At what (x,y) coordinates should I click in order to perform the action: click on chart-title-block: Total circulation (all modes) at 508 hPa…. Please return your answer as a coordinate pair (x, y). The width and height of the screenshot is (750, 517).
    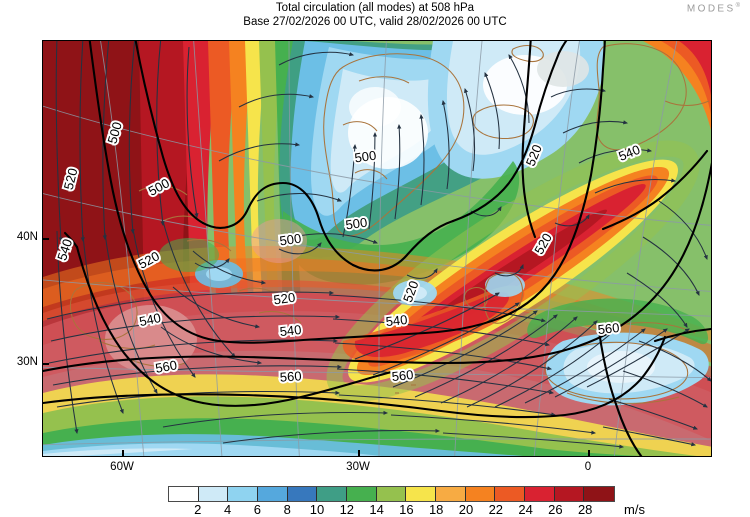
    Looking at the image, I should click on (375, 15).